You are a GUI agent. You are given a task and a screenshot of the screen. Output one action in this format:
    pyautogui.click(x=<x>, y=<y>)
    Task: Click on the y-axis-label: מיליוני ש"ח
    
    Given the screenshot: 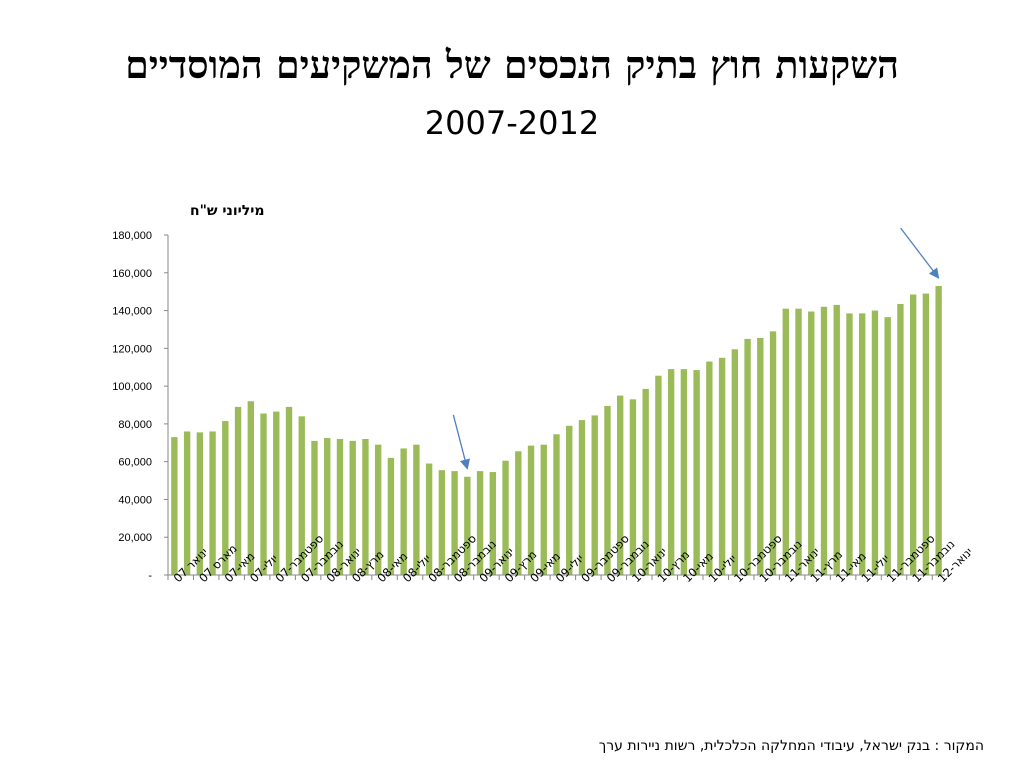 What is the action you would take?
    pyautogui.click(x=227, y=211)
    